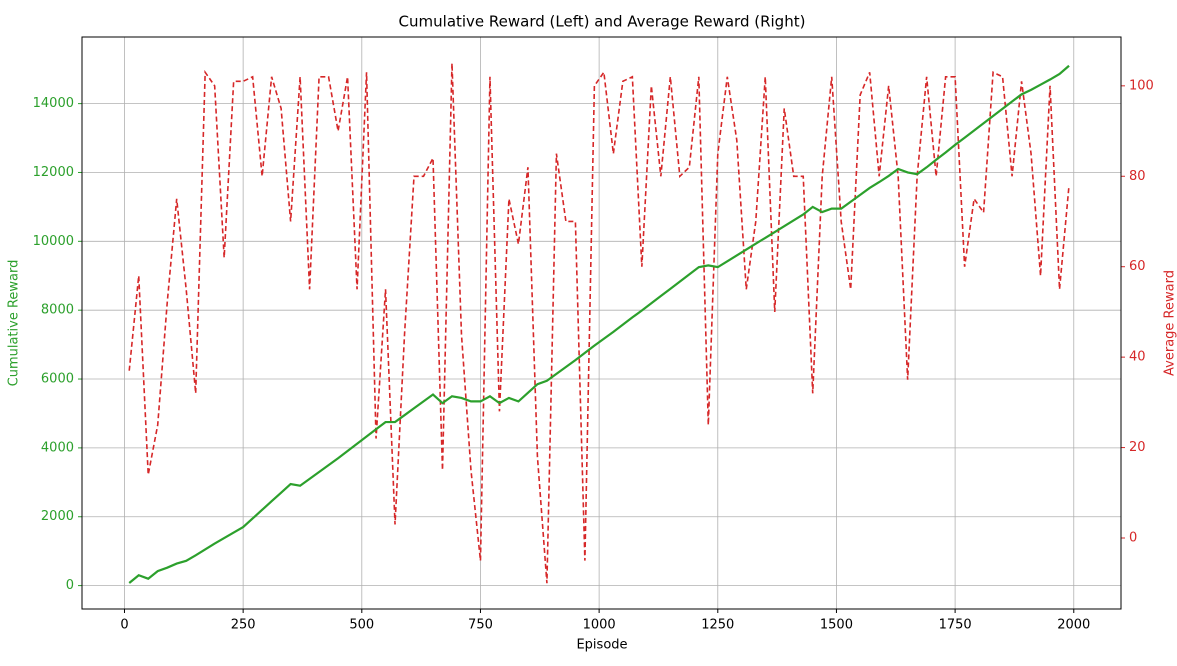 This screenshot has height=666, width=1177. I want to click on y-tick-label: 2000, so click(57, 516).